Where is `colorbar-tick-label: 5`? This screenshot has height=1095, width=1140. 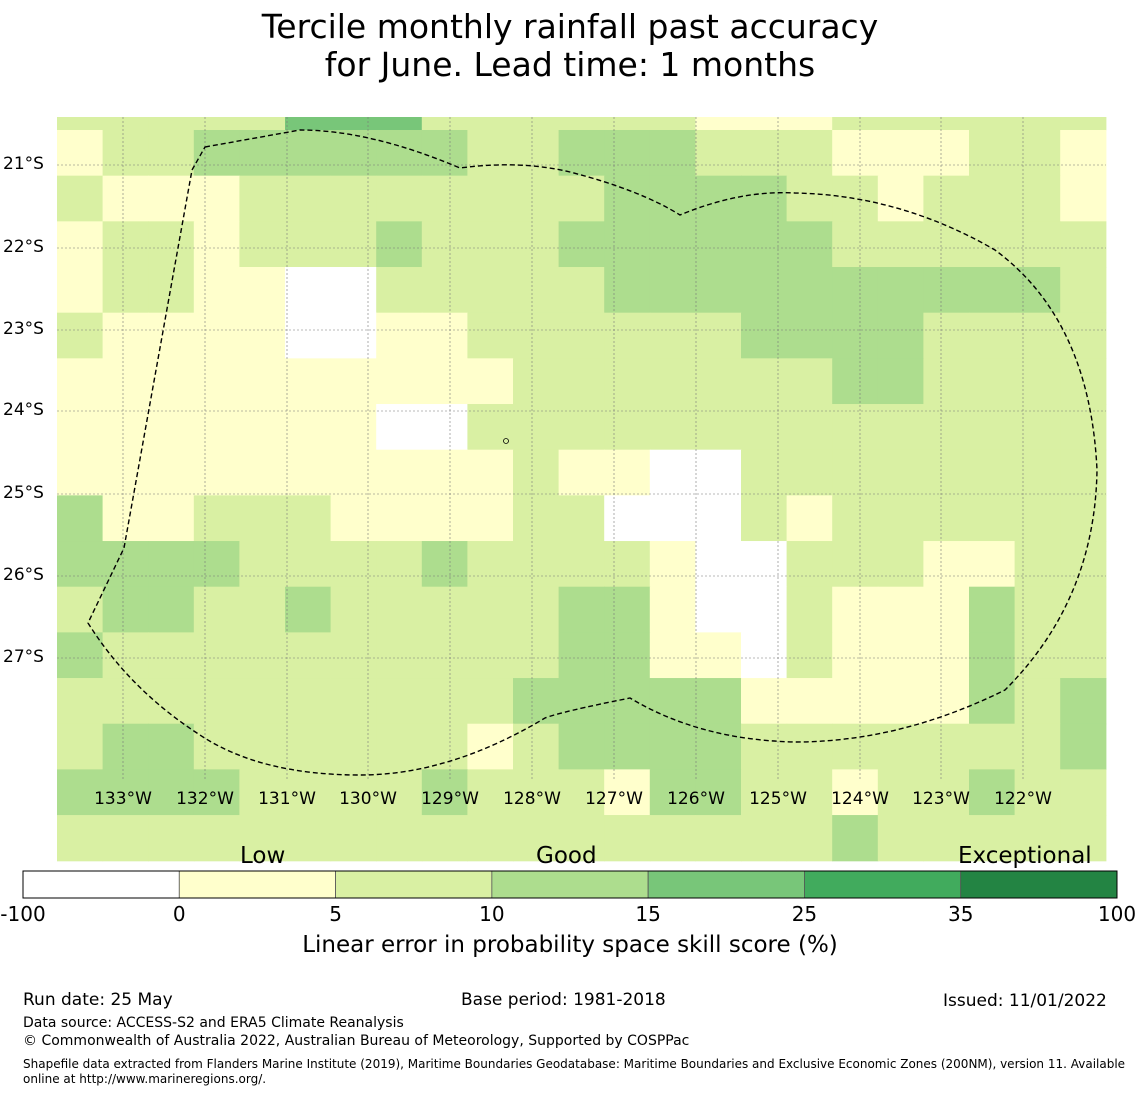
colorbar-tick-label: 5 is located at coordinates (335, 914).